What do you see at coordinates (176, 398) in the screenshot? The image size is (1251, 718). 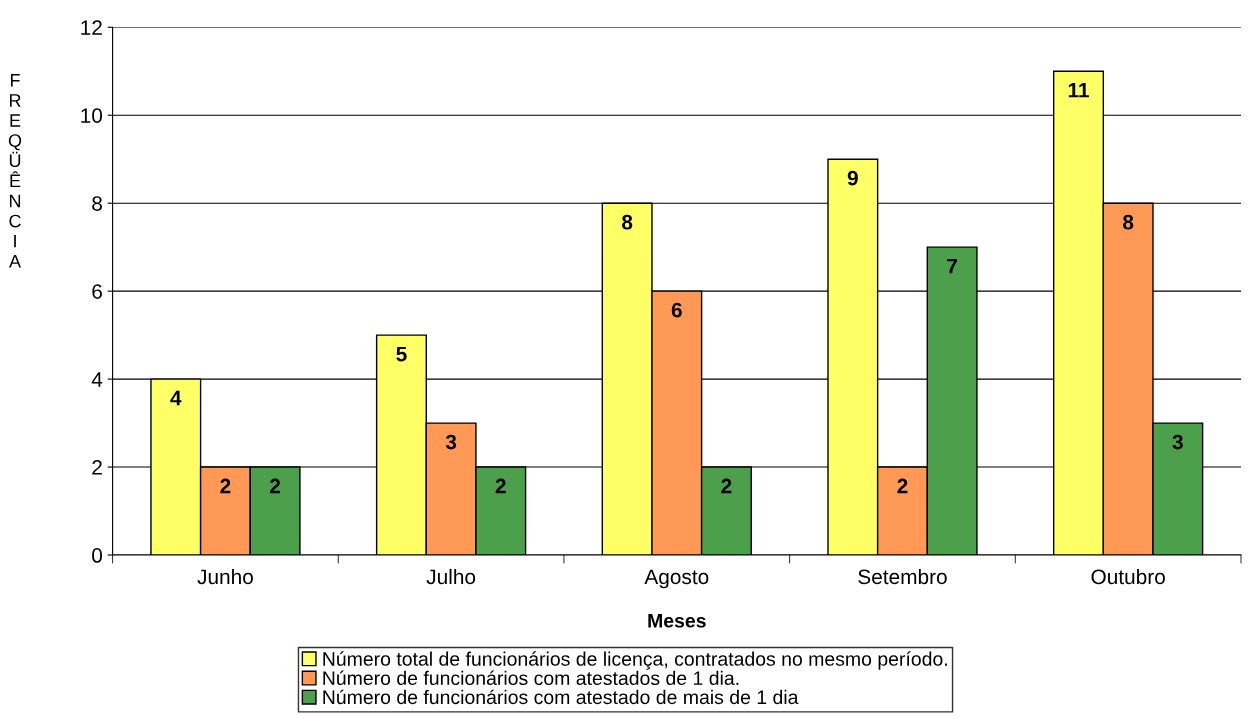 I see `data-label: 4` at bounding box center [176, 398].